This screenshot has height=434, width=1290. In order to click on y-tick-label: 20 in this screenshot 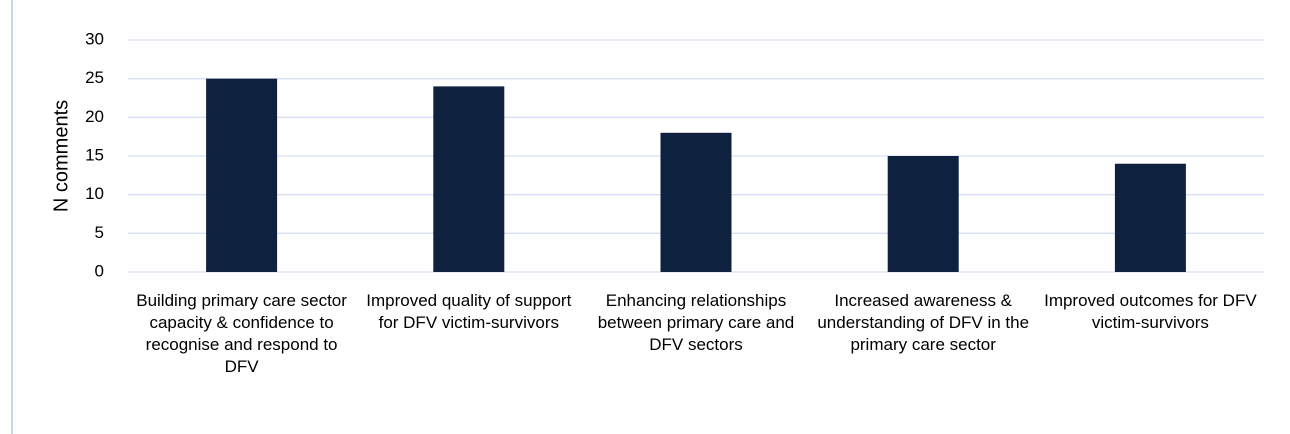, I will do `click(94, 116)`.